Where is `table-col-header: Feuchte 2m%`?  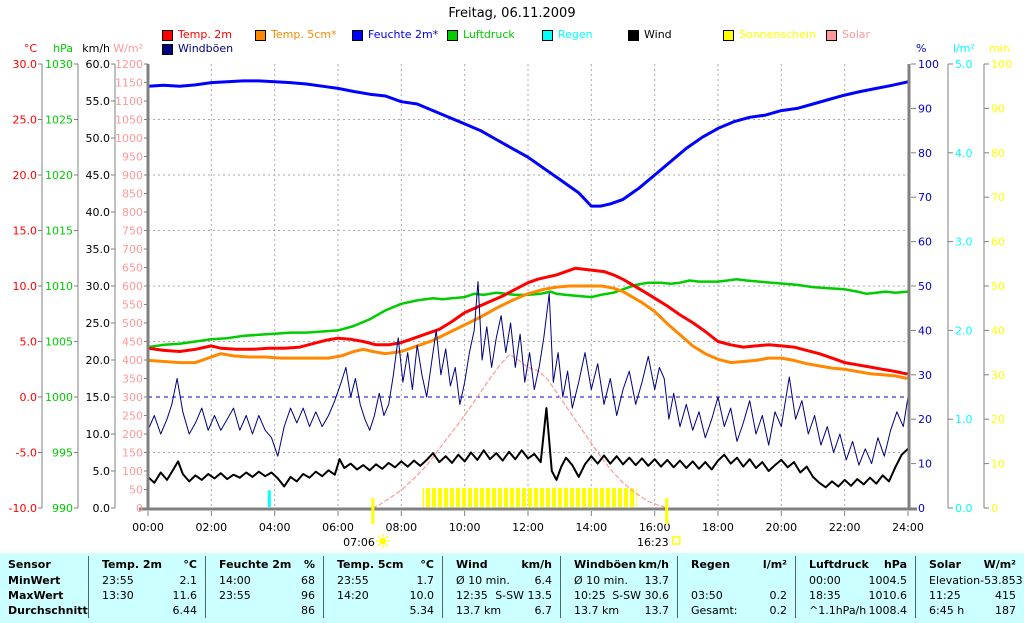 table-col-header: Feuchte 2m% is located at coordinates (264, 564).